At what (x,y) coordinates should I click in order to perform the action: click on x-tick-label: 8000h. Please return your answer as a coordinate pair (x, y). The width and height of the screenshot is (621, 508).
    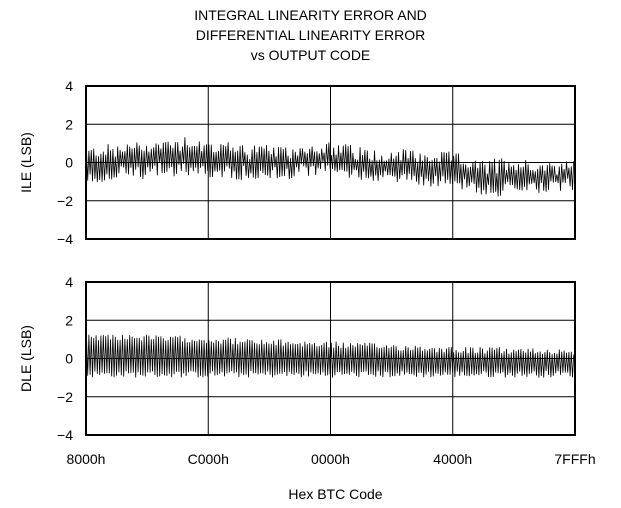
    Looking at the image, I should click on (86, 459).